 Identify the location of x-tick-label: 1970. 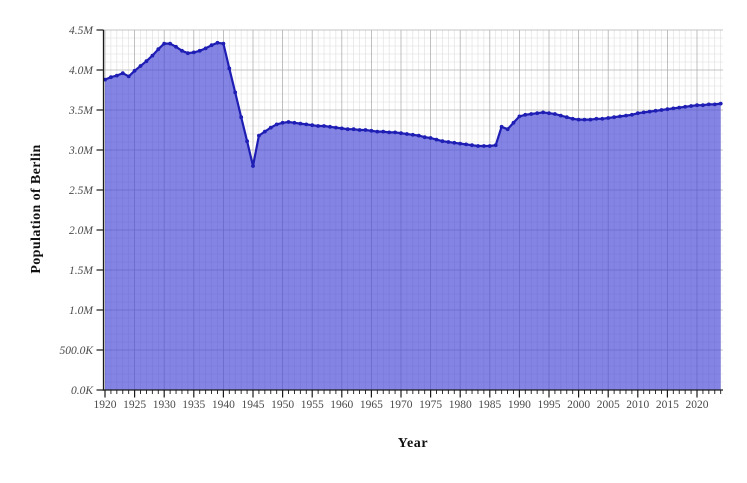
(401, 405).